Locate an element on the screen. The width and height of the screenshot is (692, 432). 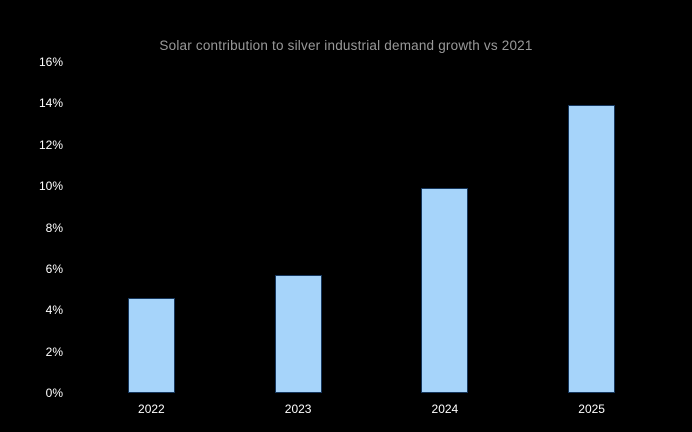
y-axis-tick-label: 10% is located at coordinates (50, 186).